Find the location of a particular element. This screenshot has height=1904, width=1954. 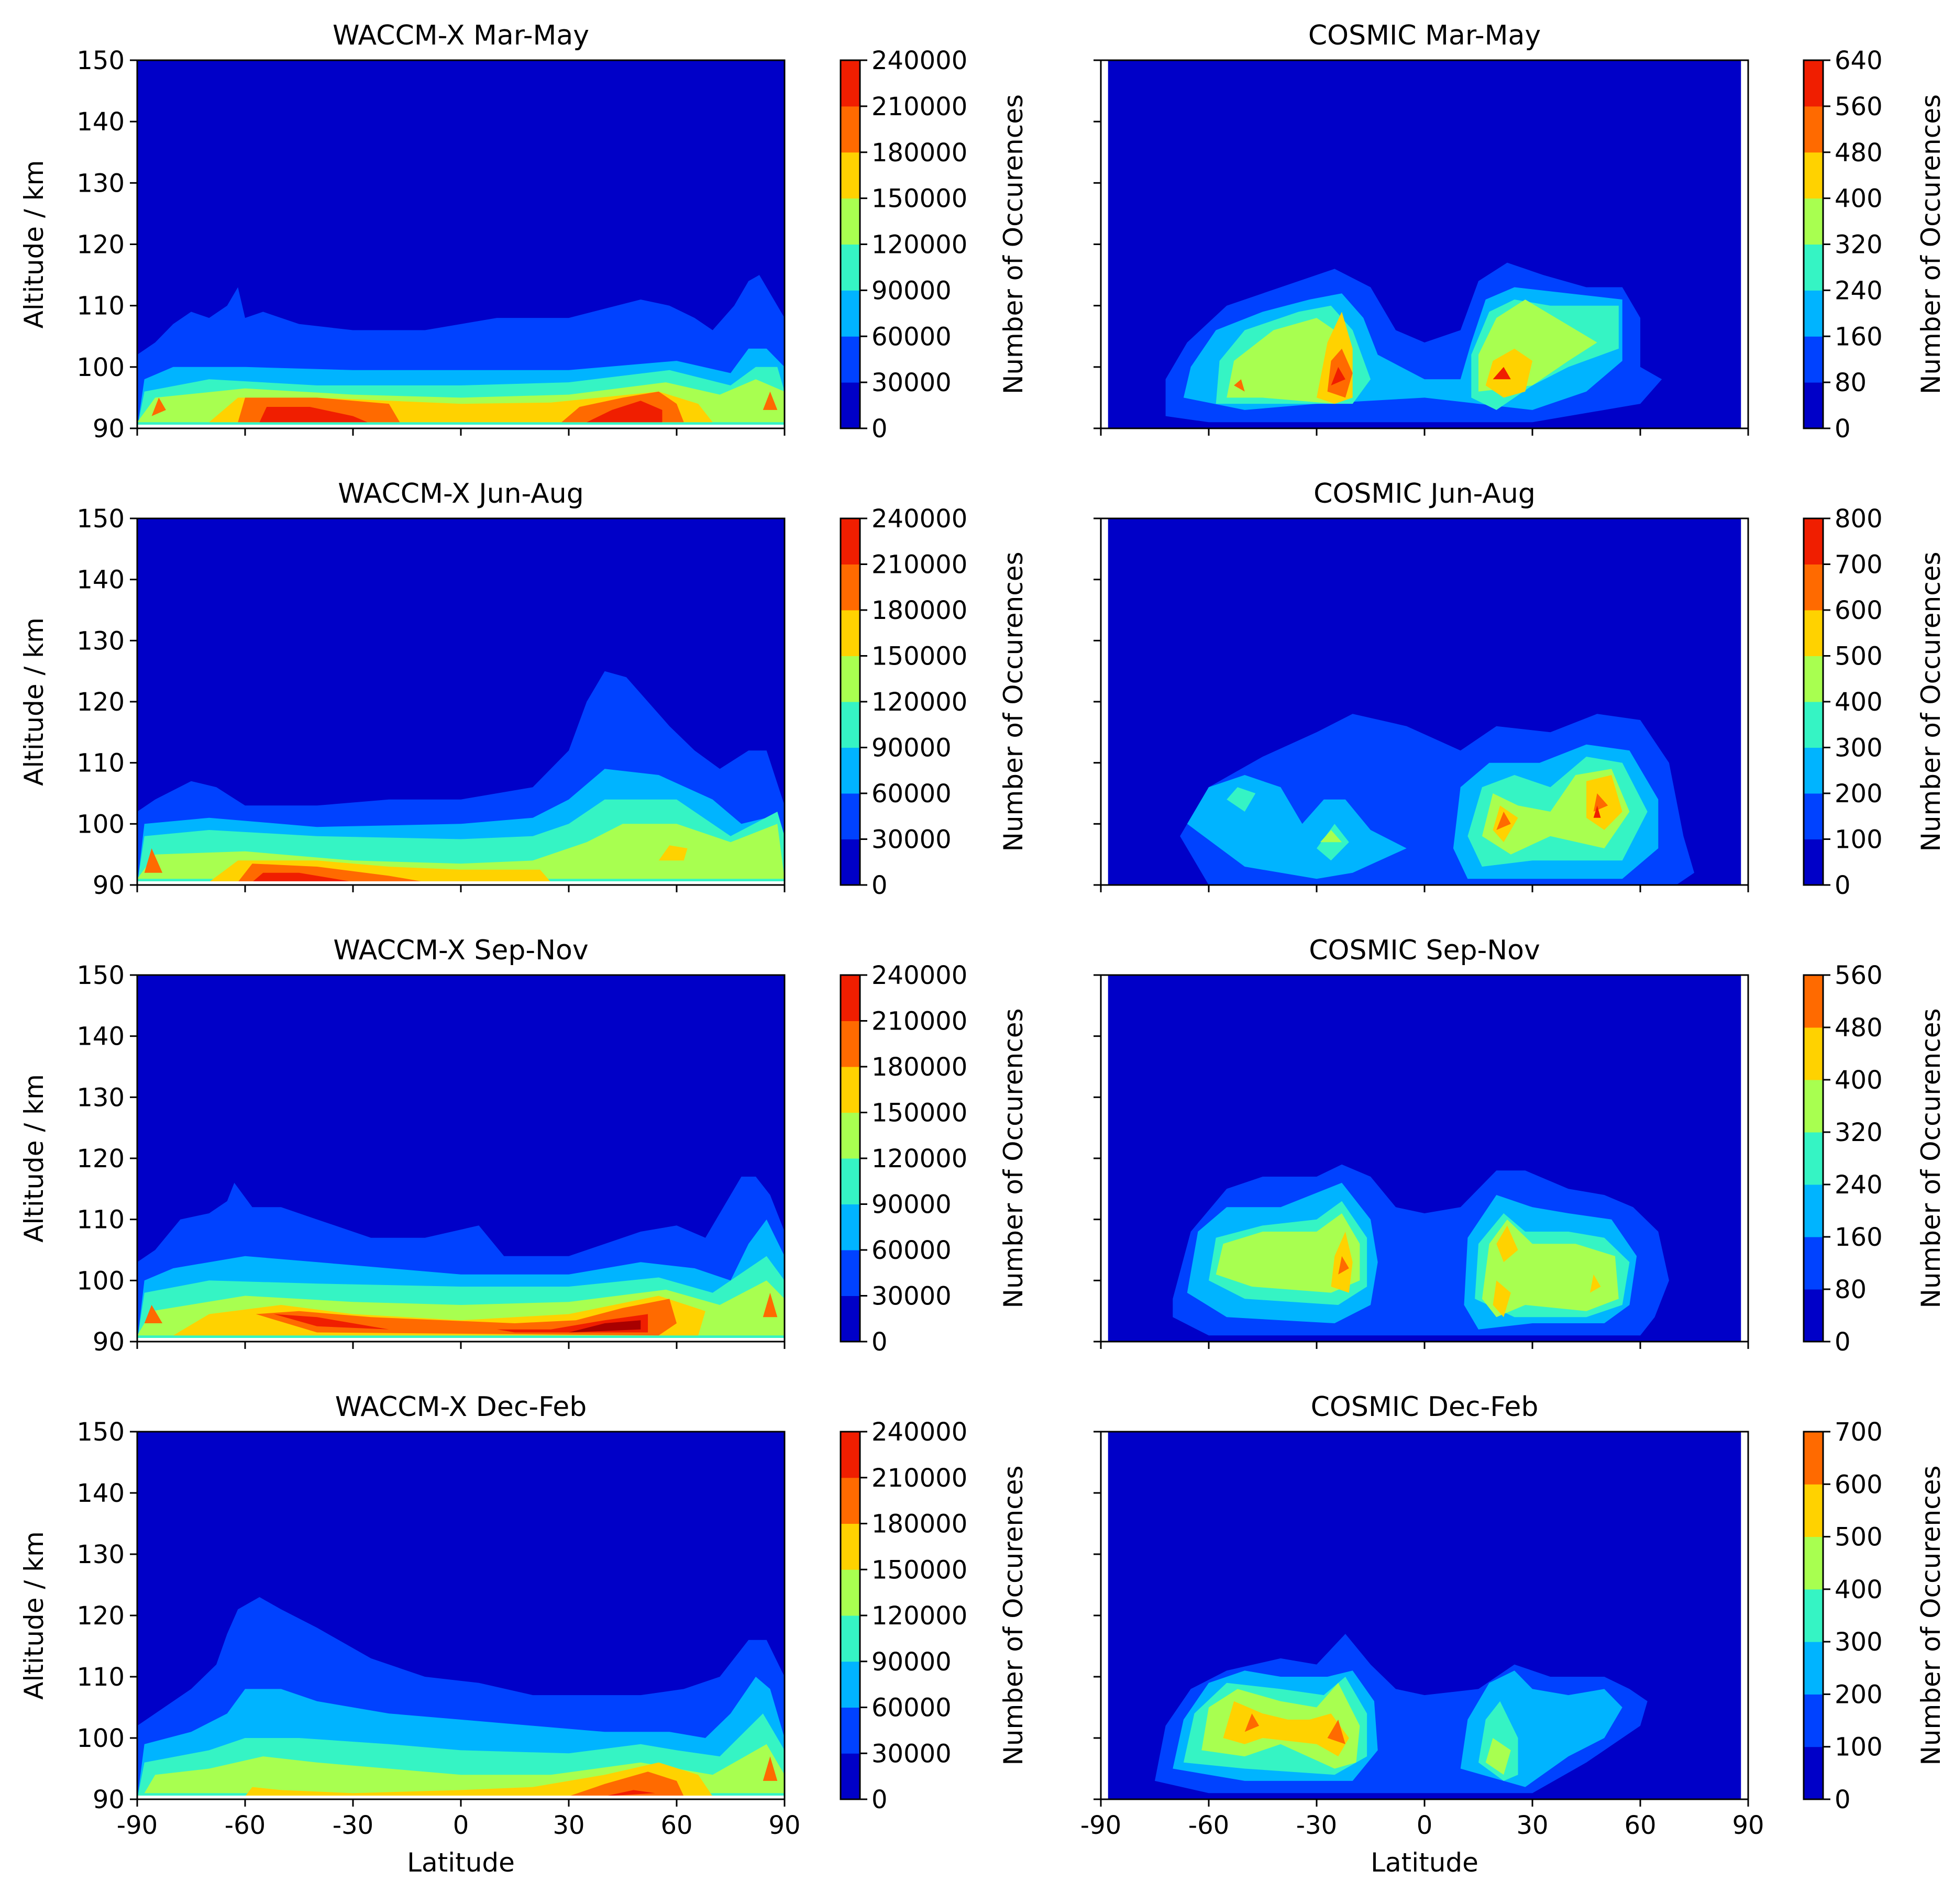

colorbar-tick-label: 400 is located at coordinates (1859, 703).